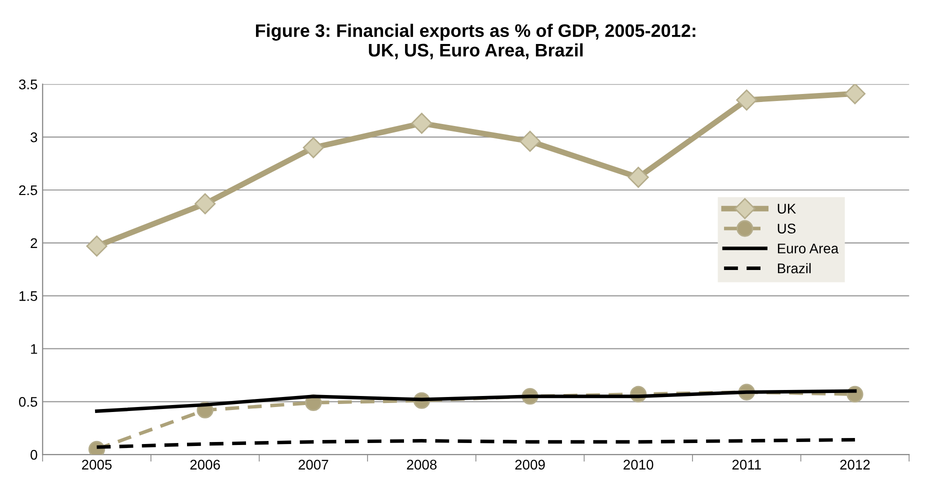  I want to click on x-tick-label: 2009, so click(530, 465).